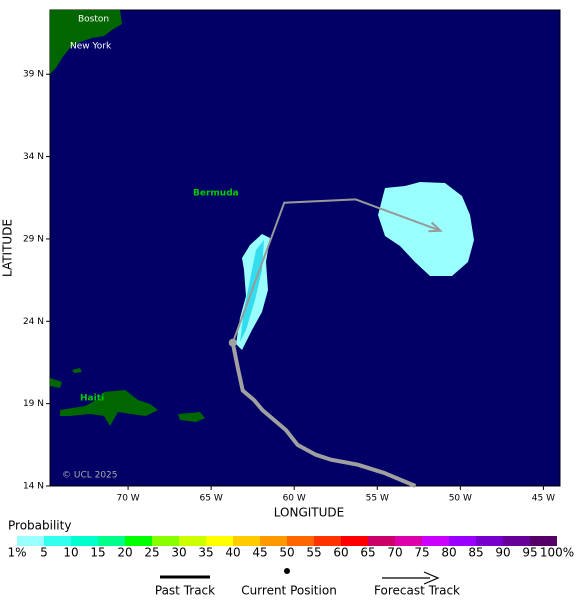 The image size is (580, 606). I want to click on legend-current-position, so click(287, 571).